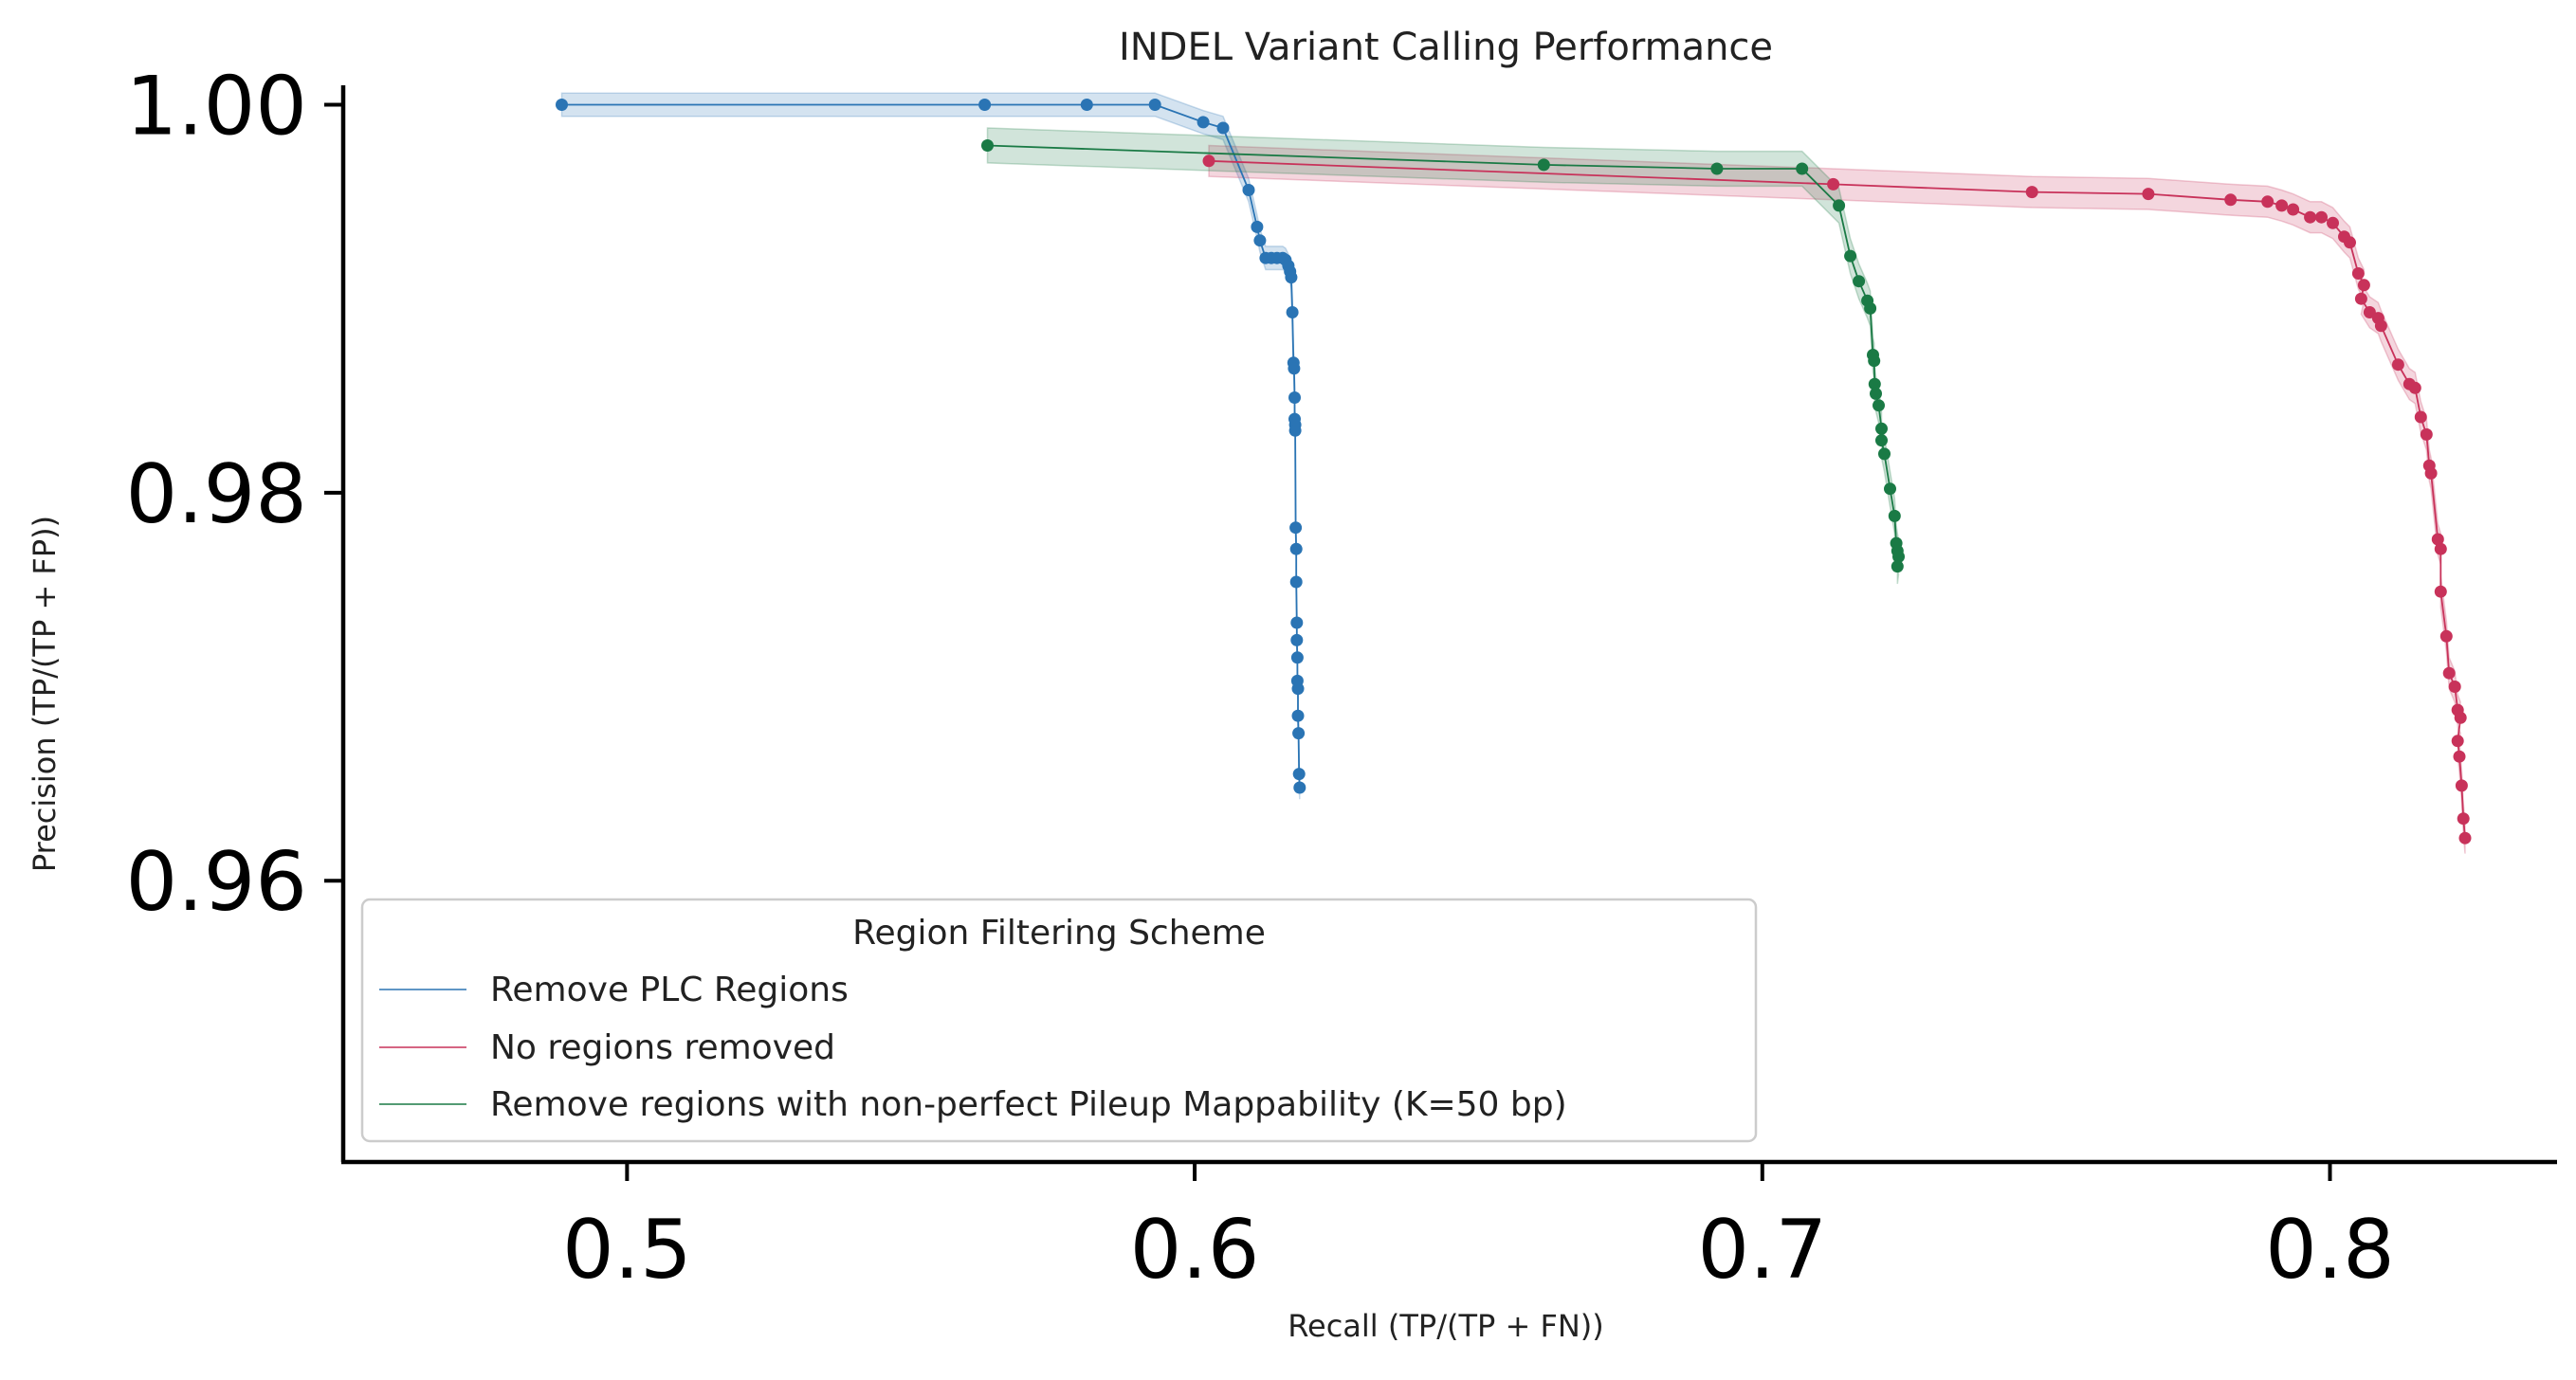 This screenshot has width=2576, height=1380. What do you see at coordinates (1195, 1250) in the screenshot?
I see `x-tick-label: 0.6` at bounding box center [1195, 1250].